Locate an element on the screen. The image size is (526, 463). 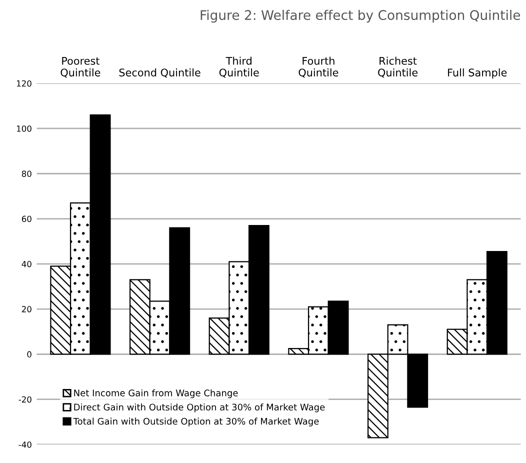
legend-label: Direct Gain with Outside Option at 30% of Market Wage is located at coordinates (199, 408).